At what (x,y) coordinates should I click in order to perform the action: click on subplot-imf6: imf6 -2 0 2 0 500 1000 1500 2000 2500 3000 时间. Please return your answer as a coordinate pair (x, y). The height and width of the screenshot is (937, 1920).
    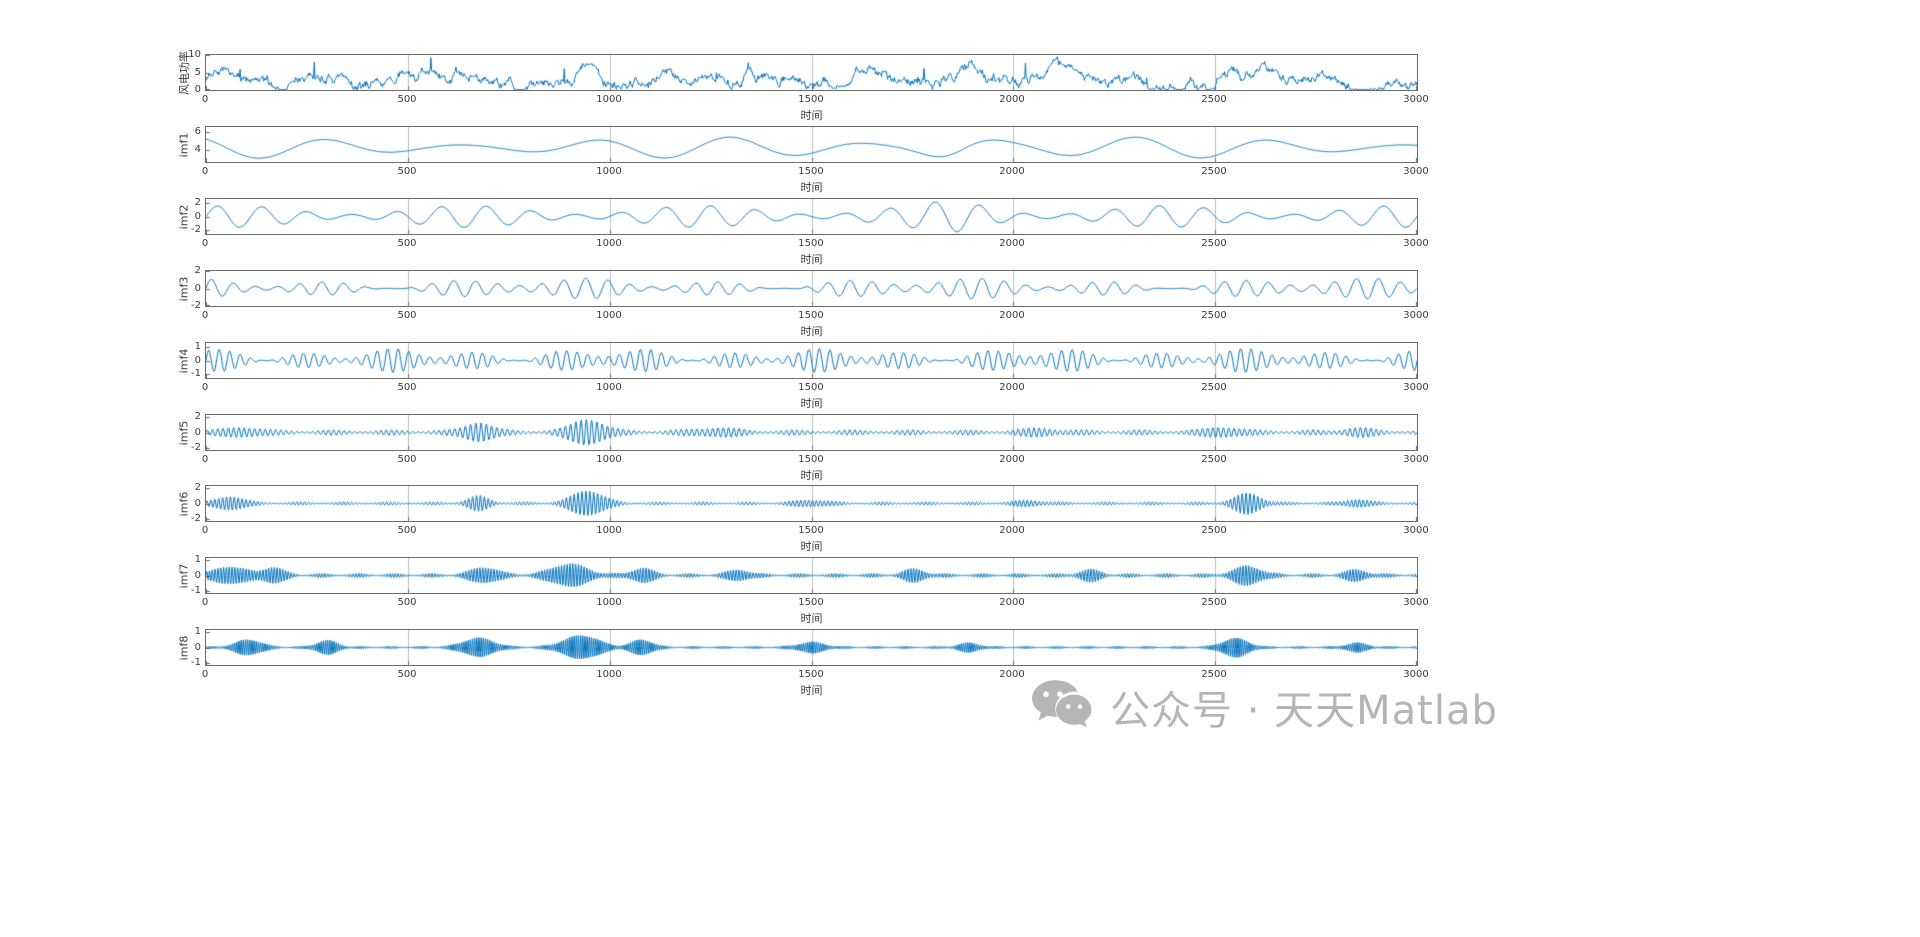
    Looking at the image, I should click on (960, 519).